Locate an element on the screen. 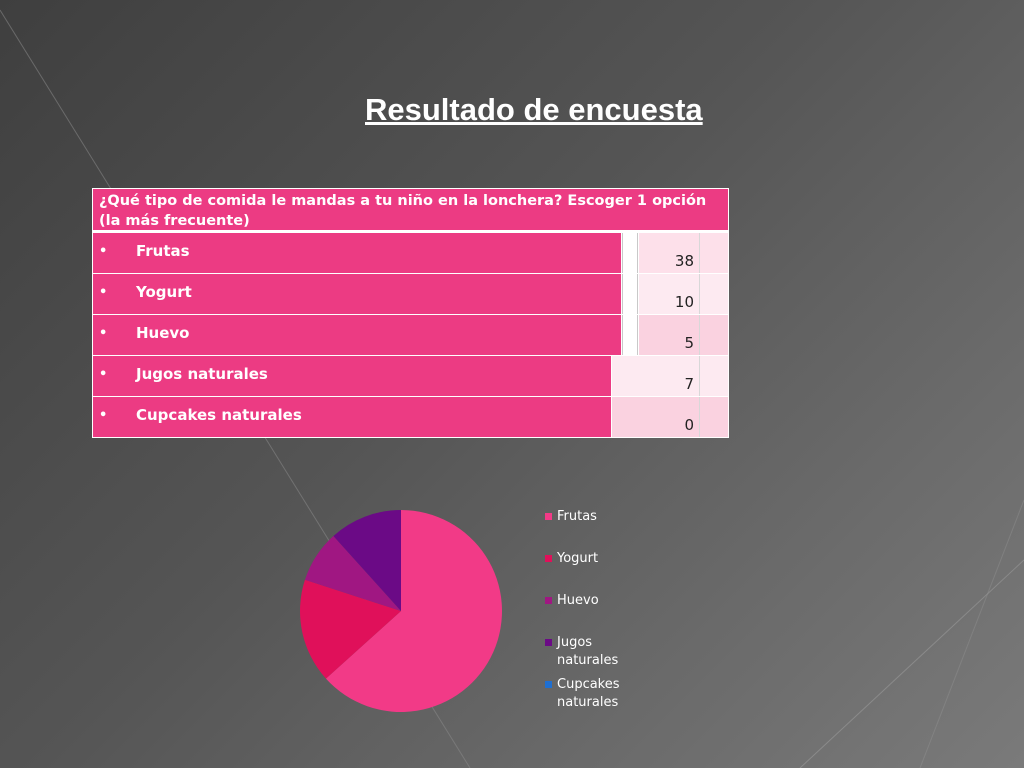 Image resolution: width=1024 pixels, height=768 pixels. table-row: • Yogurt 10 is located at coordinates (410, 294).